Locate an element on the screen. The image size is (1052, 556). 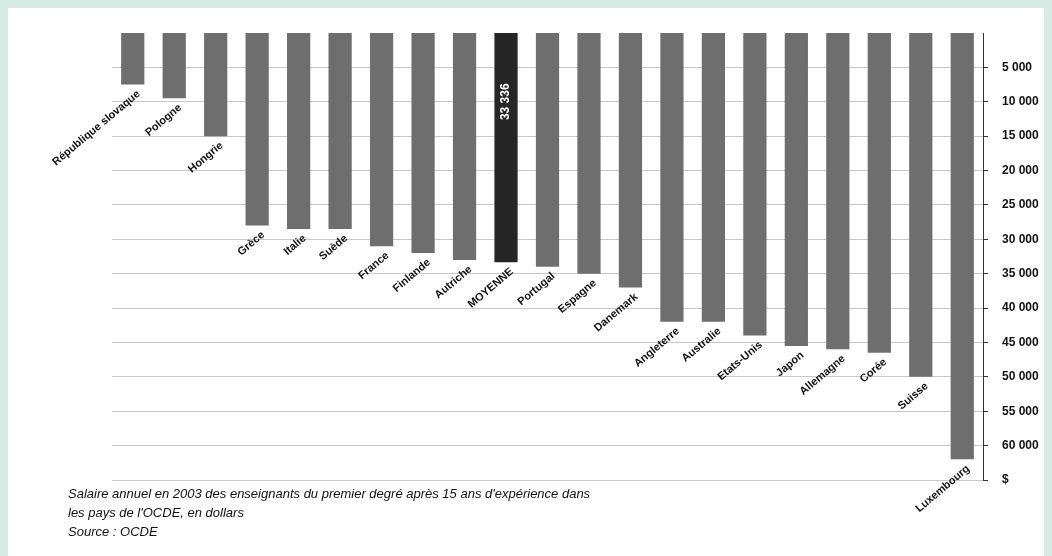
y-tick-label: 55 000 is located at coordinates (1021, 410).